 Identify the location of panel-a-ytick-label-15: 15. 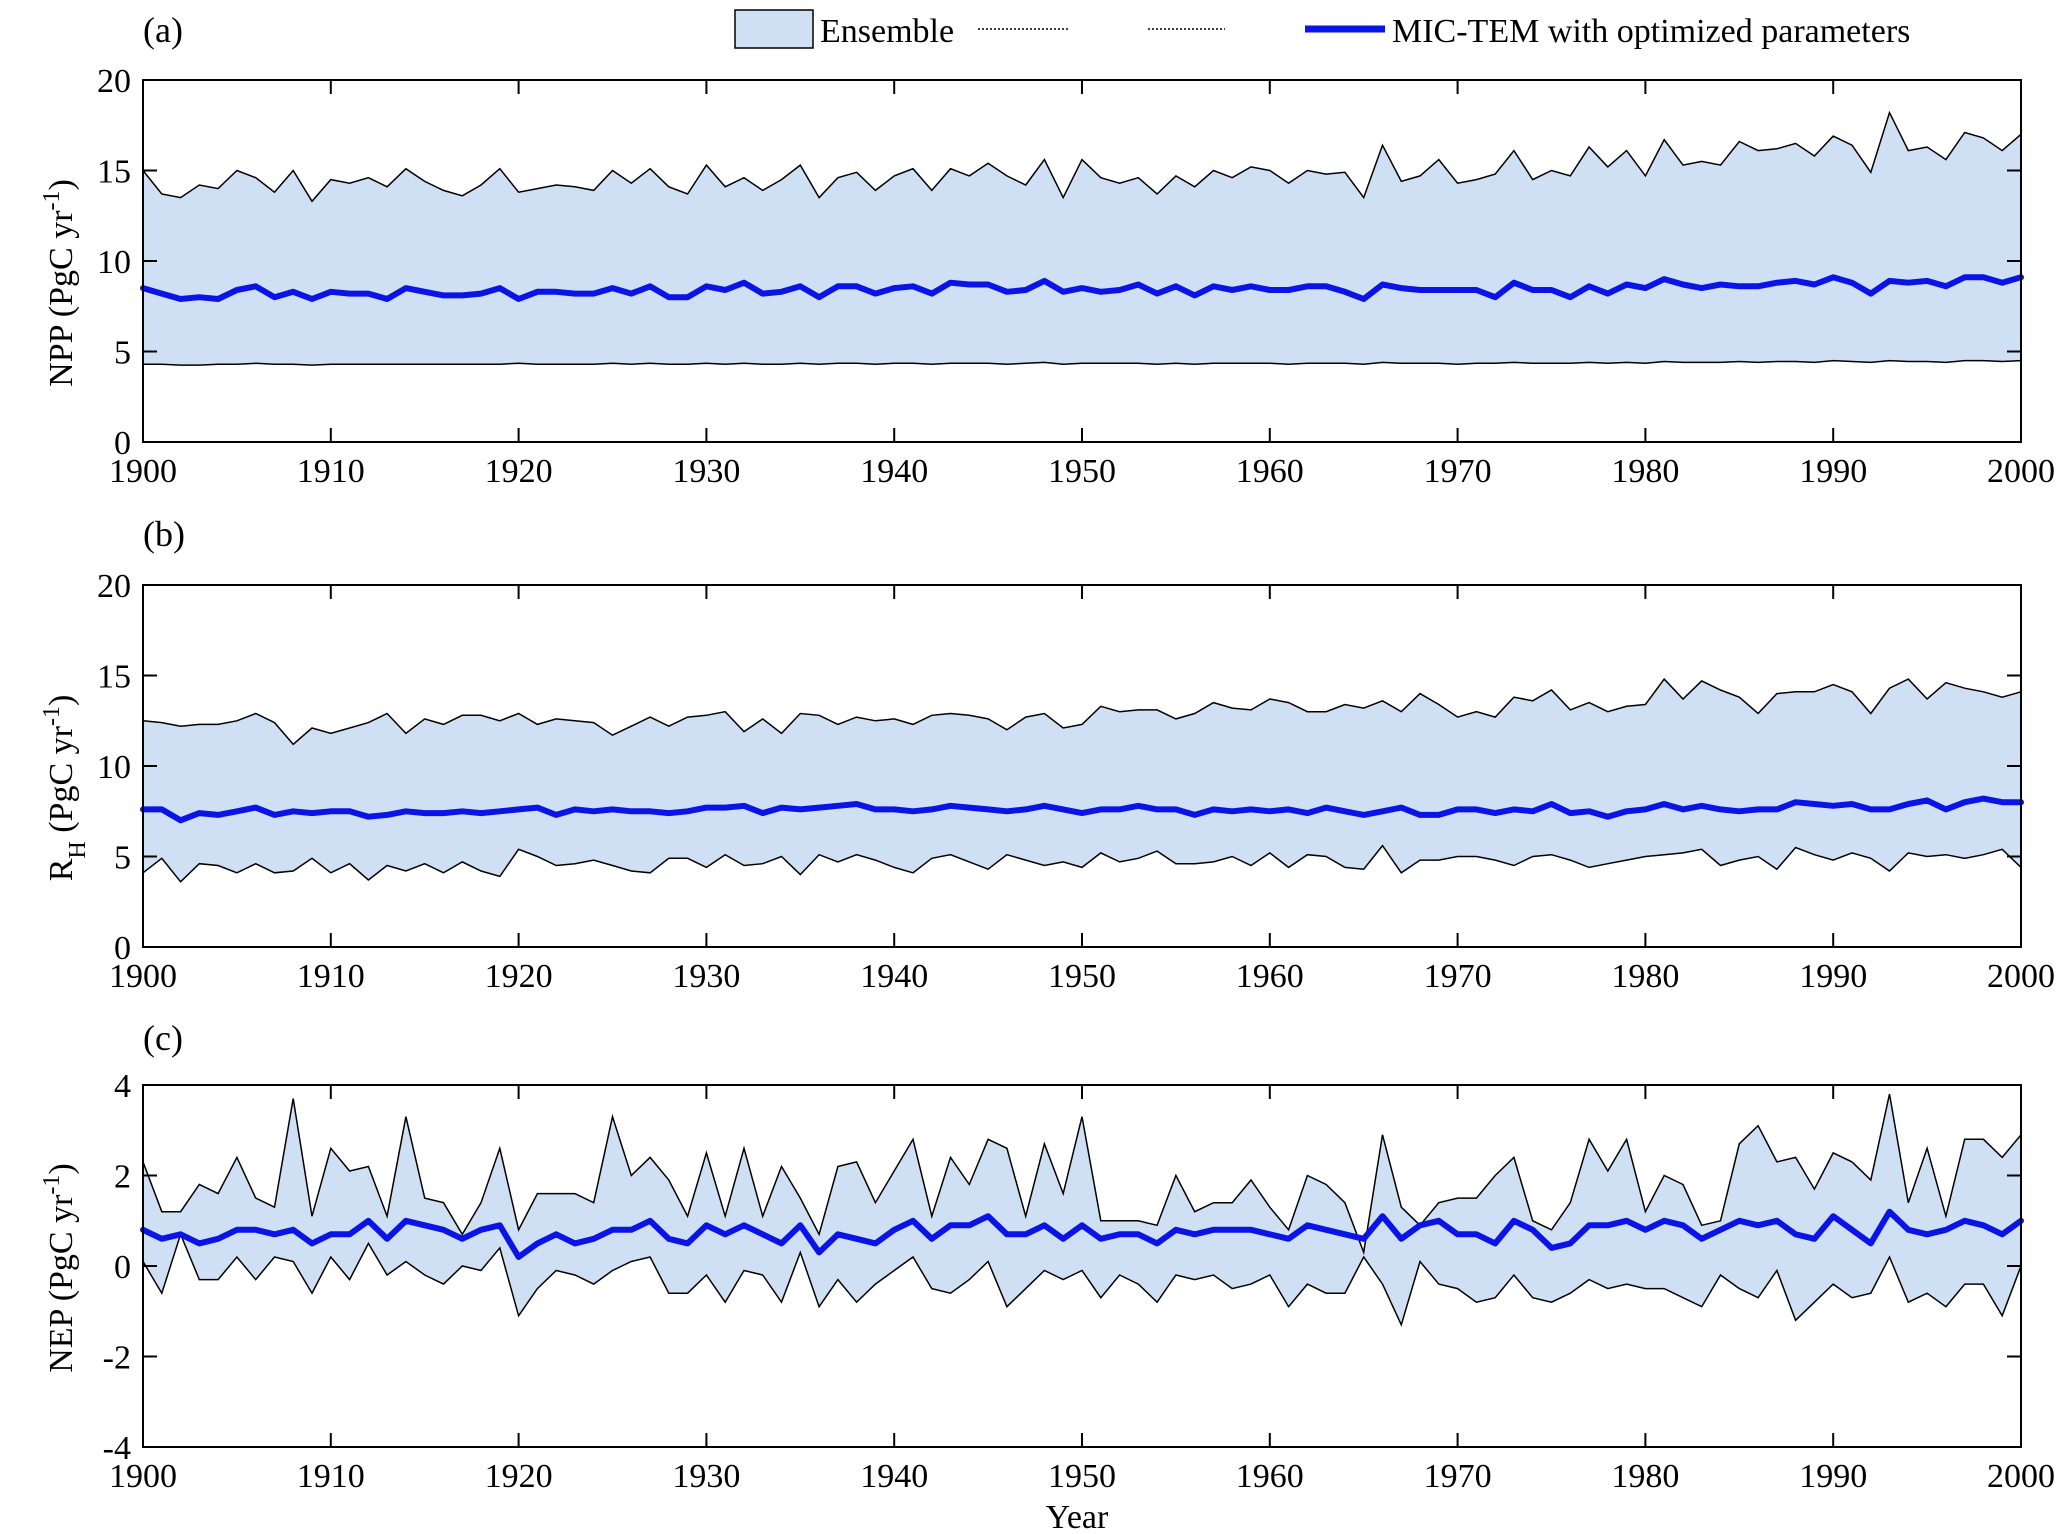
(114, 172).